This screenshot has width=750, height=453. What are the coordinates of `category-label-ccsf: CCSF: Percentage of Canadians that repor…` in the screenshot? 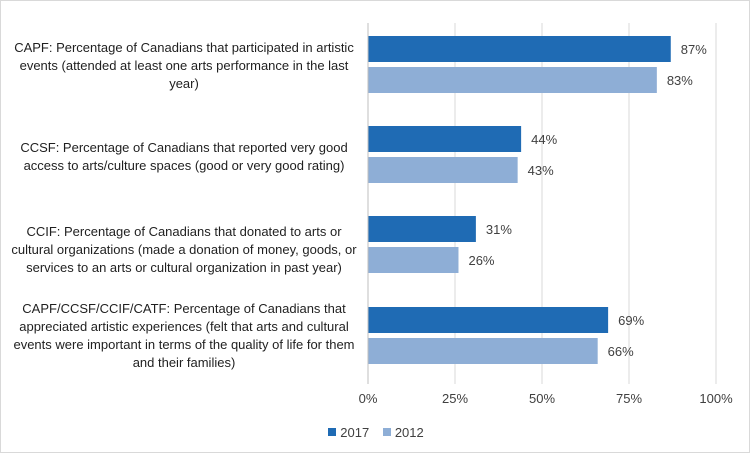 It's located at (184, 156).